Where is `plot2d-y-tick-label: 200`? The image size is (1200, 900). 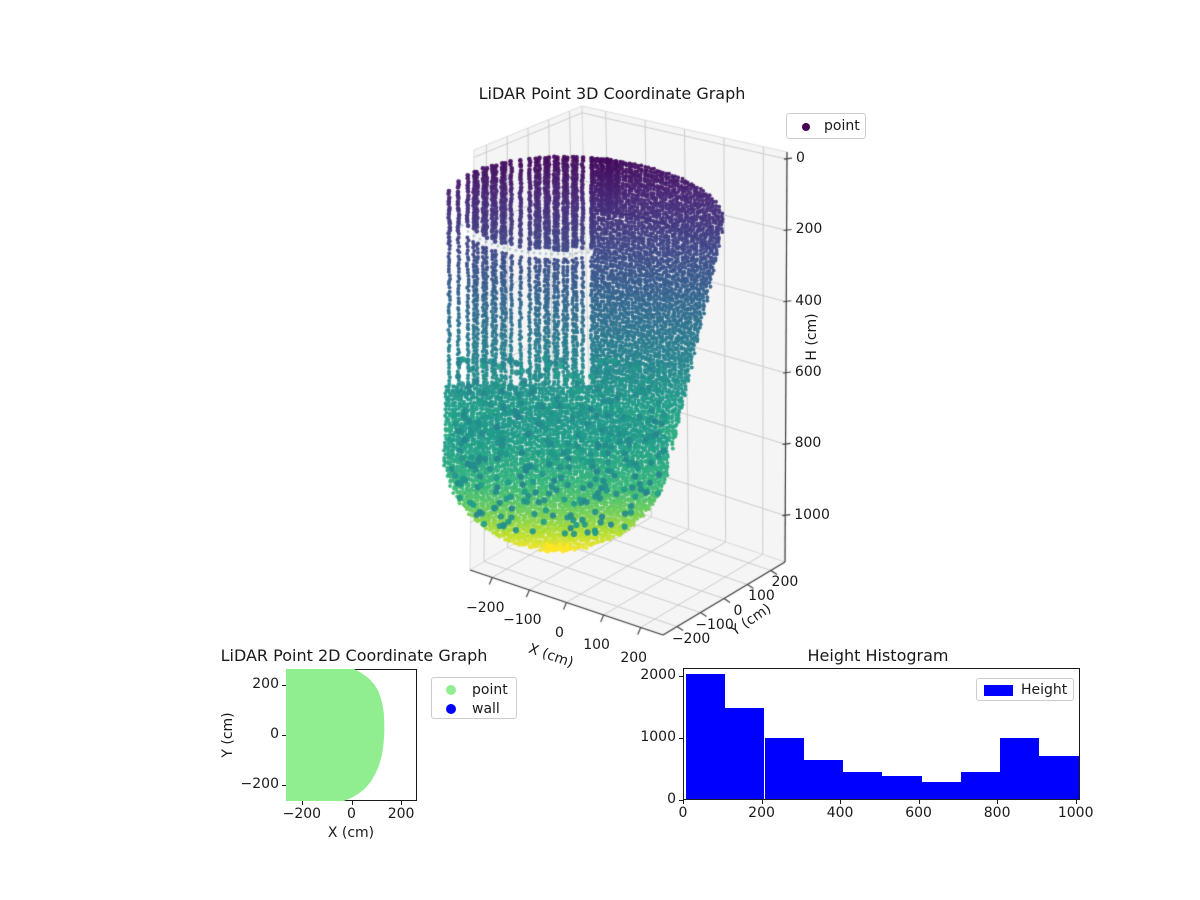
plot2d-y-tick-label: 200 is located at coordinates (265, 684).